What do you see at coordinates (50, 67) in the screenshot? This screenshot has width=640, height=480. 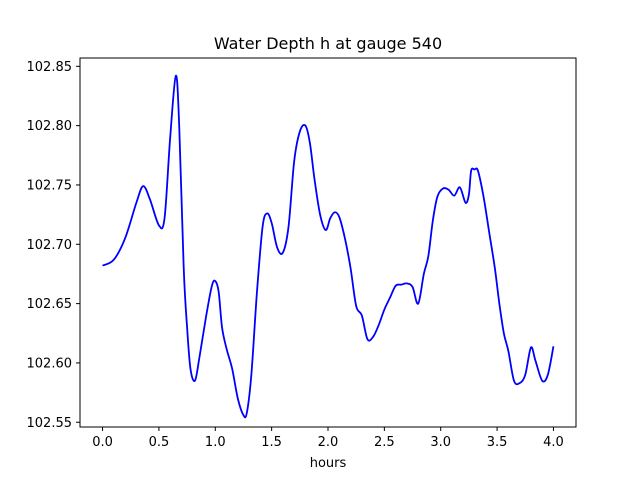 I see `y-tick-label: 102.85` at bounding box center [50, 67].